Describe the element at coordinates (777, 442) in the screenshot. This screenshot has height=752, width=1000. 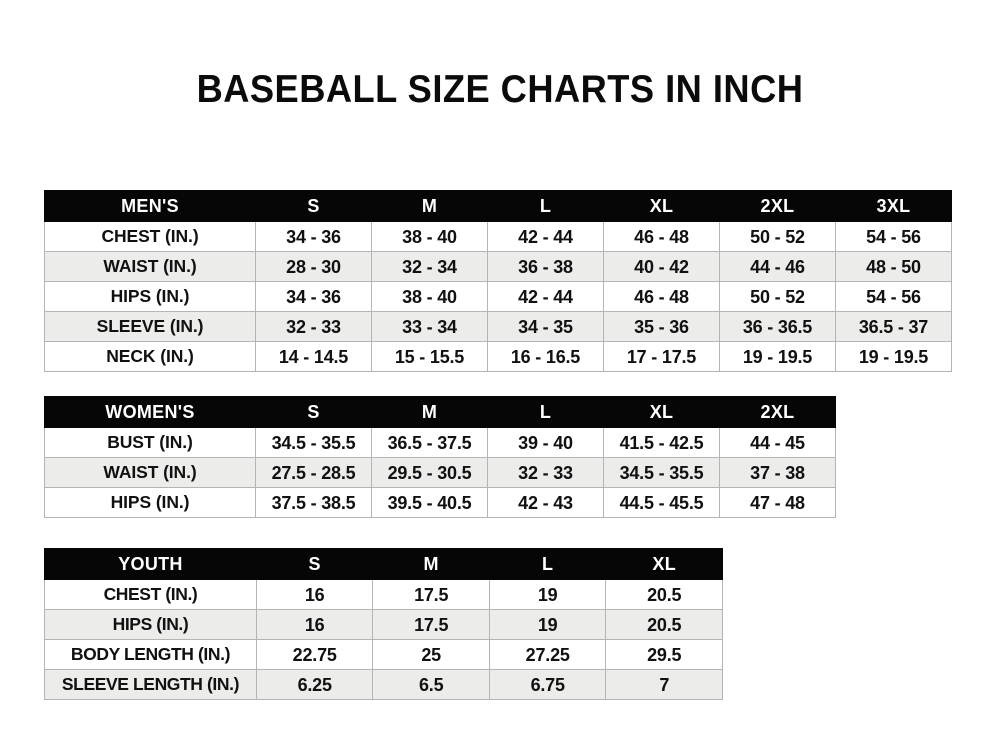
I see `measurement-value: 44 - 45` at that location.